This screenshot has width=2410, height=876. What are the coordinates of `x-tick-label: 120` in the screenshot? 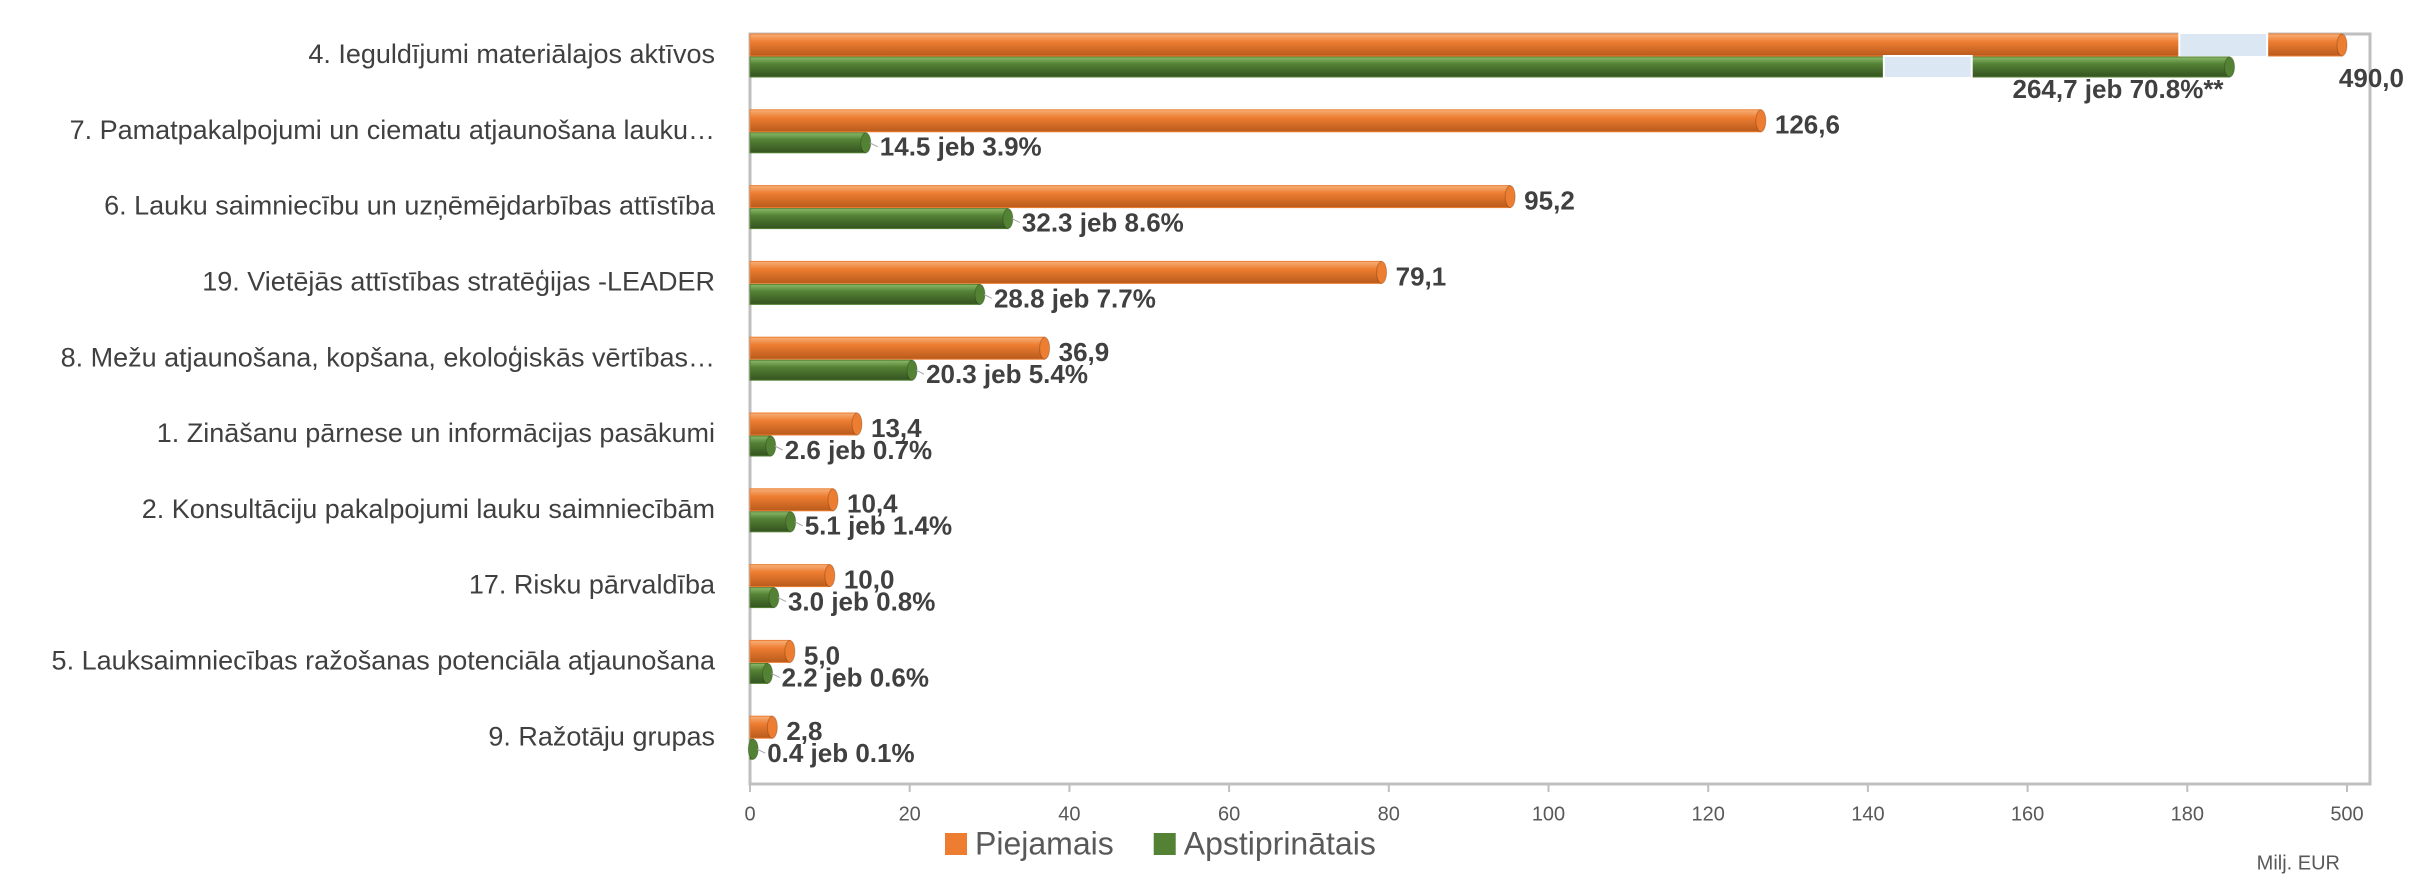 It's located at (1708, 814).